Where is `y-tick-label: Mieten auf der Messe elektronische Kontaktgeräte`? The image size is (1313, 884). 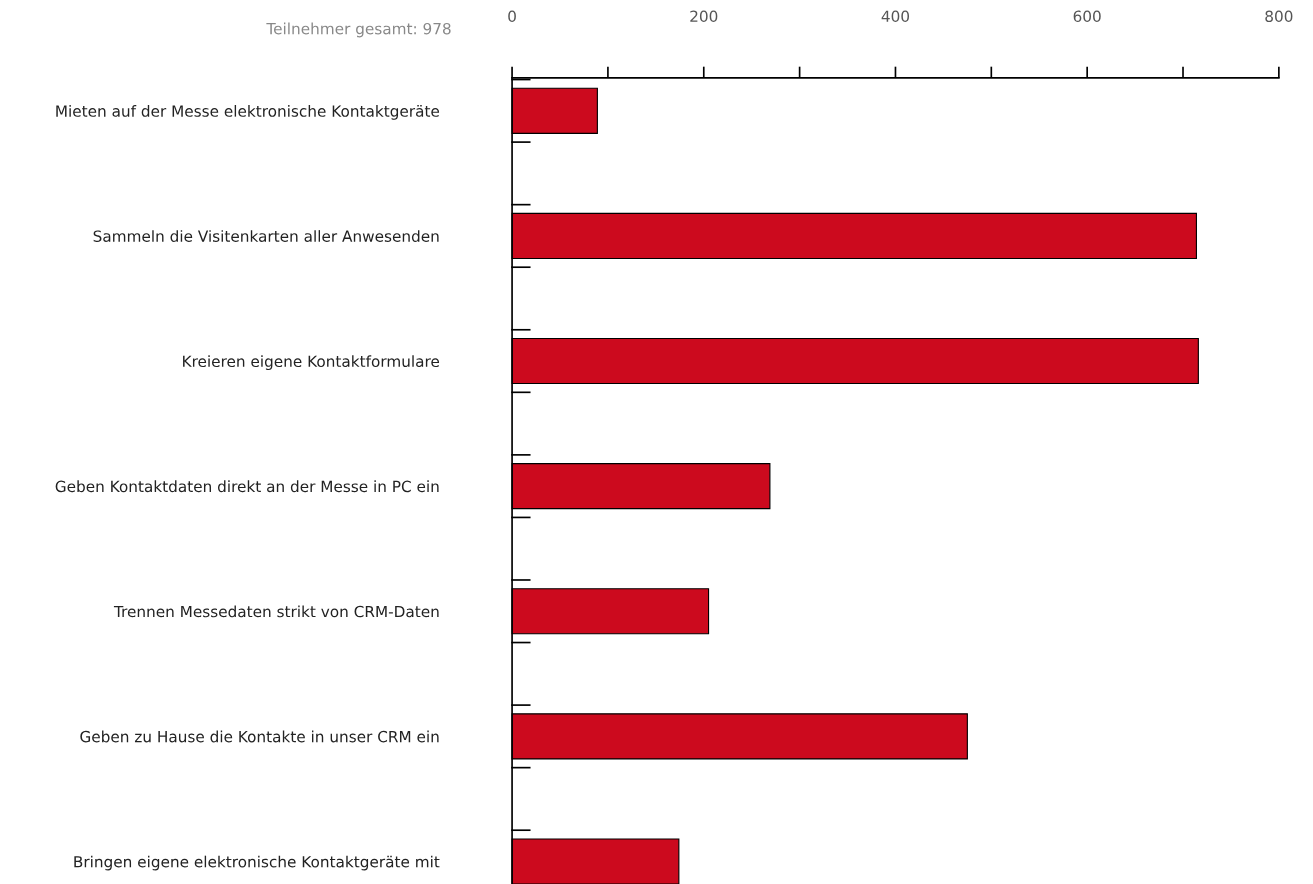 y-tick-label: Mieten auf der Messe elektronische Kontaktgeräte is located at coordinates (248, 112).